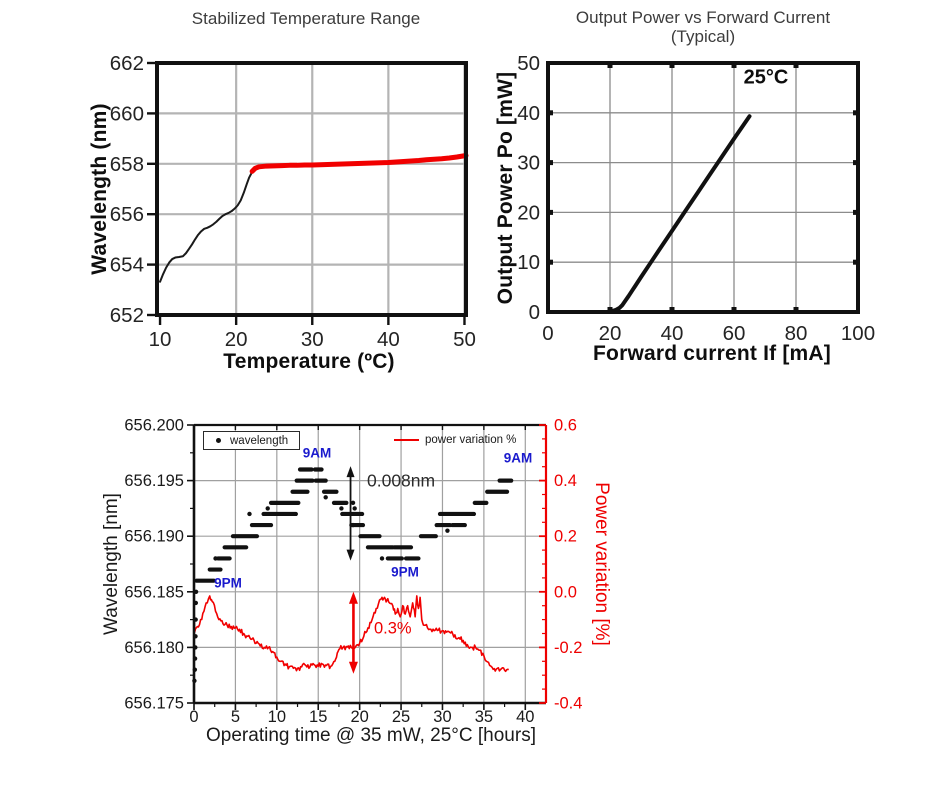 The height and width of the screenshot is (788, 930). I want to click on annotation-wavelength-delta: 0.008nm, so click(401, 480).